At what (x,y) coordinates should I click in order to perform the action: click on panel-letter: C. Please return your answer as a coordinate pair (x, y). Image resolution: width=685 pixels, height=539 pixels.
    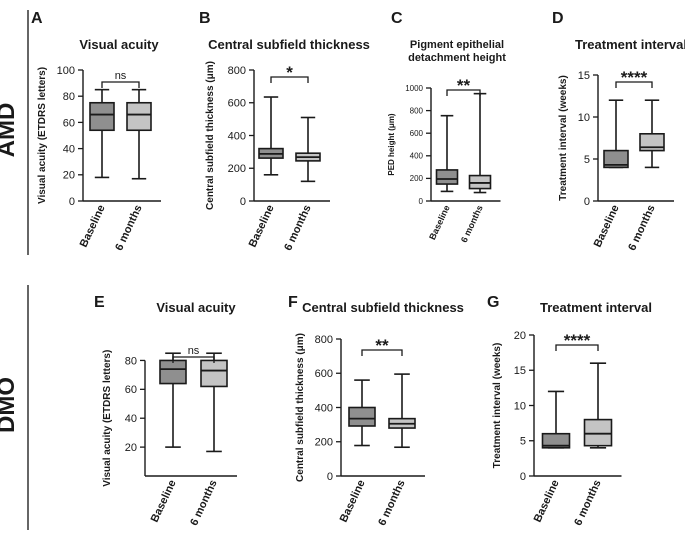
    Looking at the image, I should click on (397, 18).